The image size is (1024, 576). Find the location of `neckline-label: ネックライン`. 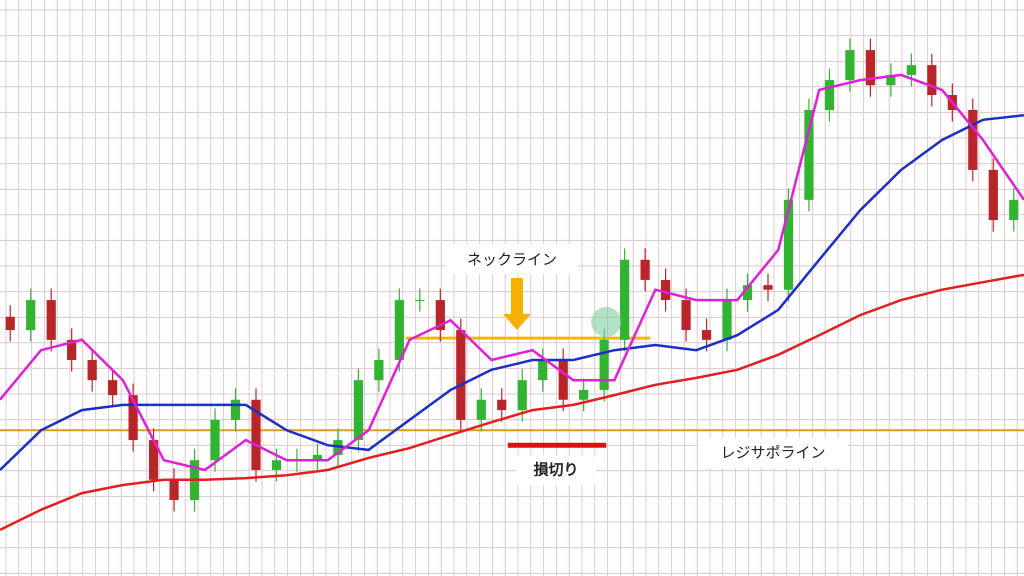

neckline-label: ネックライン is located at coordinates (512, 260).